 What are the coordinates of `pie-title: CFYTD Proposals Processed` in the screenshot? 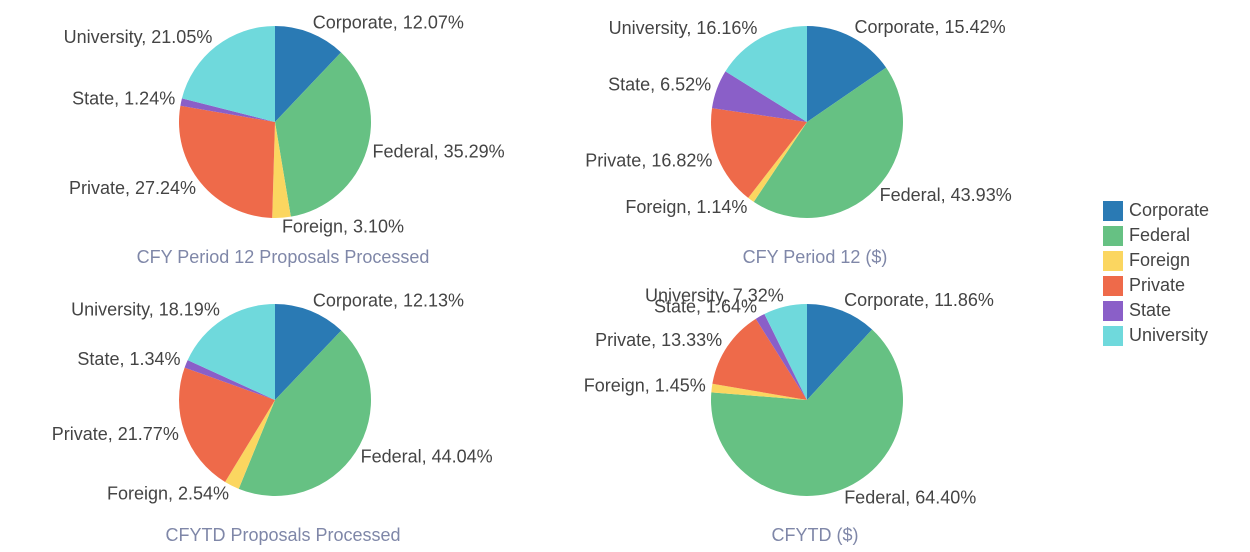 It's located at (282, 535).